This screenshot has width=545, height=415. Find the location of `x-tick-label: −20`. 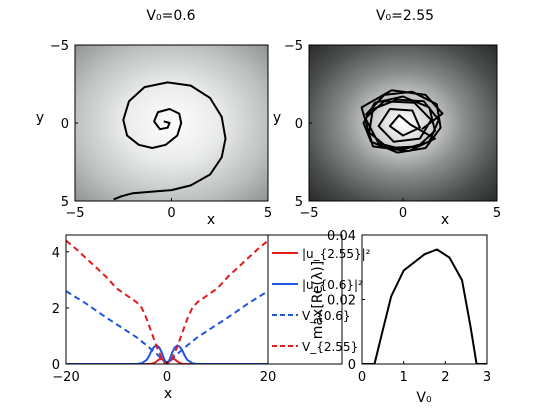

x-tick-label: −20 is located at coordinates (65, 377).